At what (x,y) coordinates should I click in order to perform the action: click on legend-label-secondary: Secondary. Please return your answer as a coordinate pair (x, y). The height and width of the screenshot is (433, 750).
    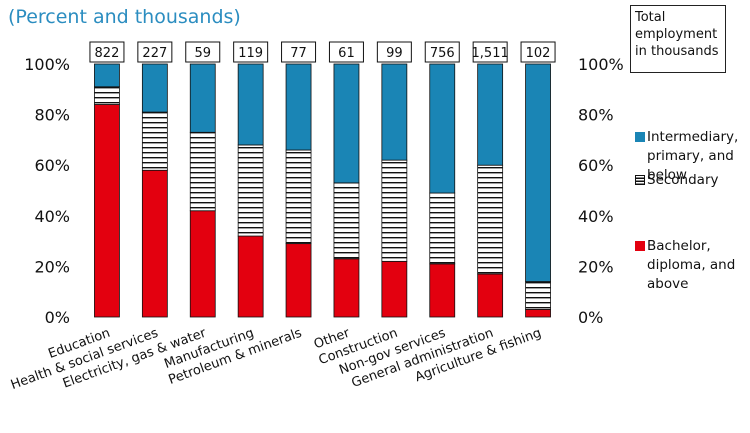
    Looking at the image, I should click on (683, 180).